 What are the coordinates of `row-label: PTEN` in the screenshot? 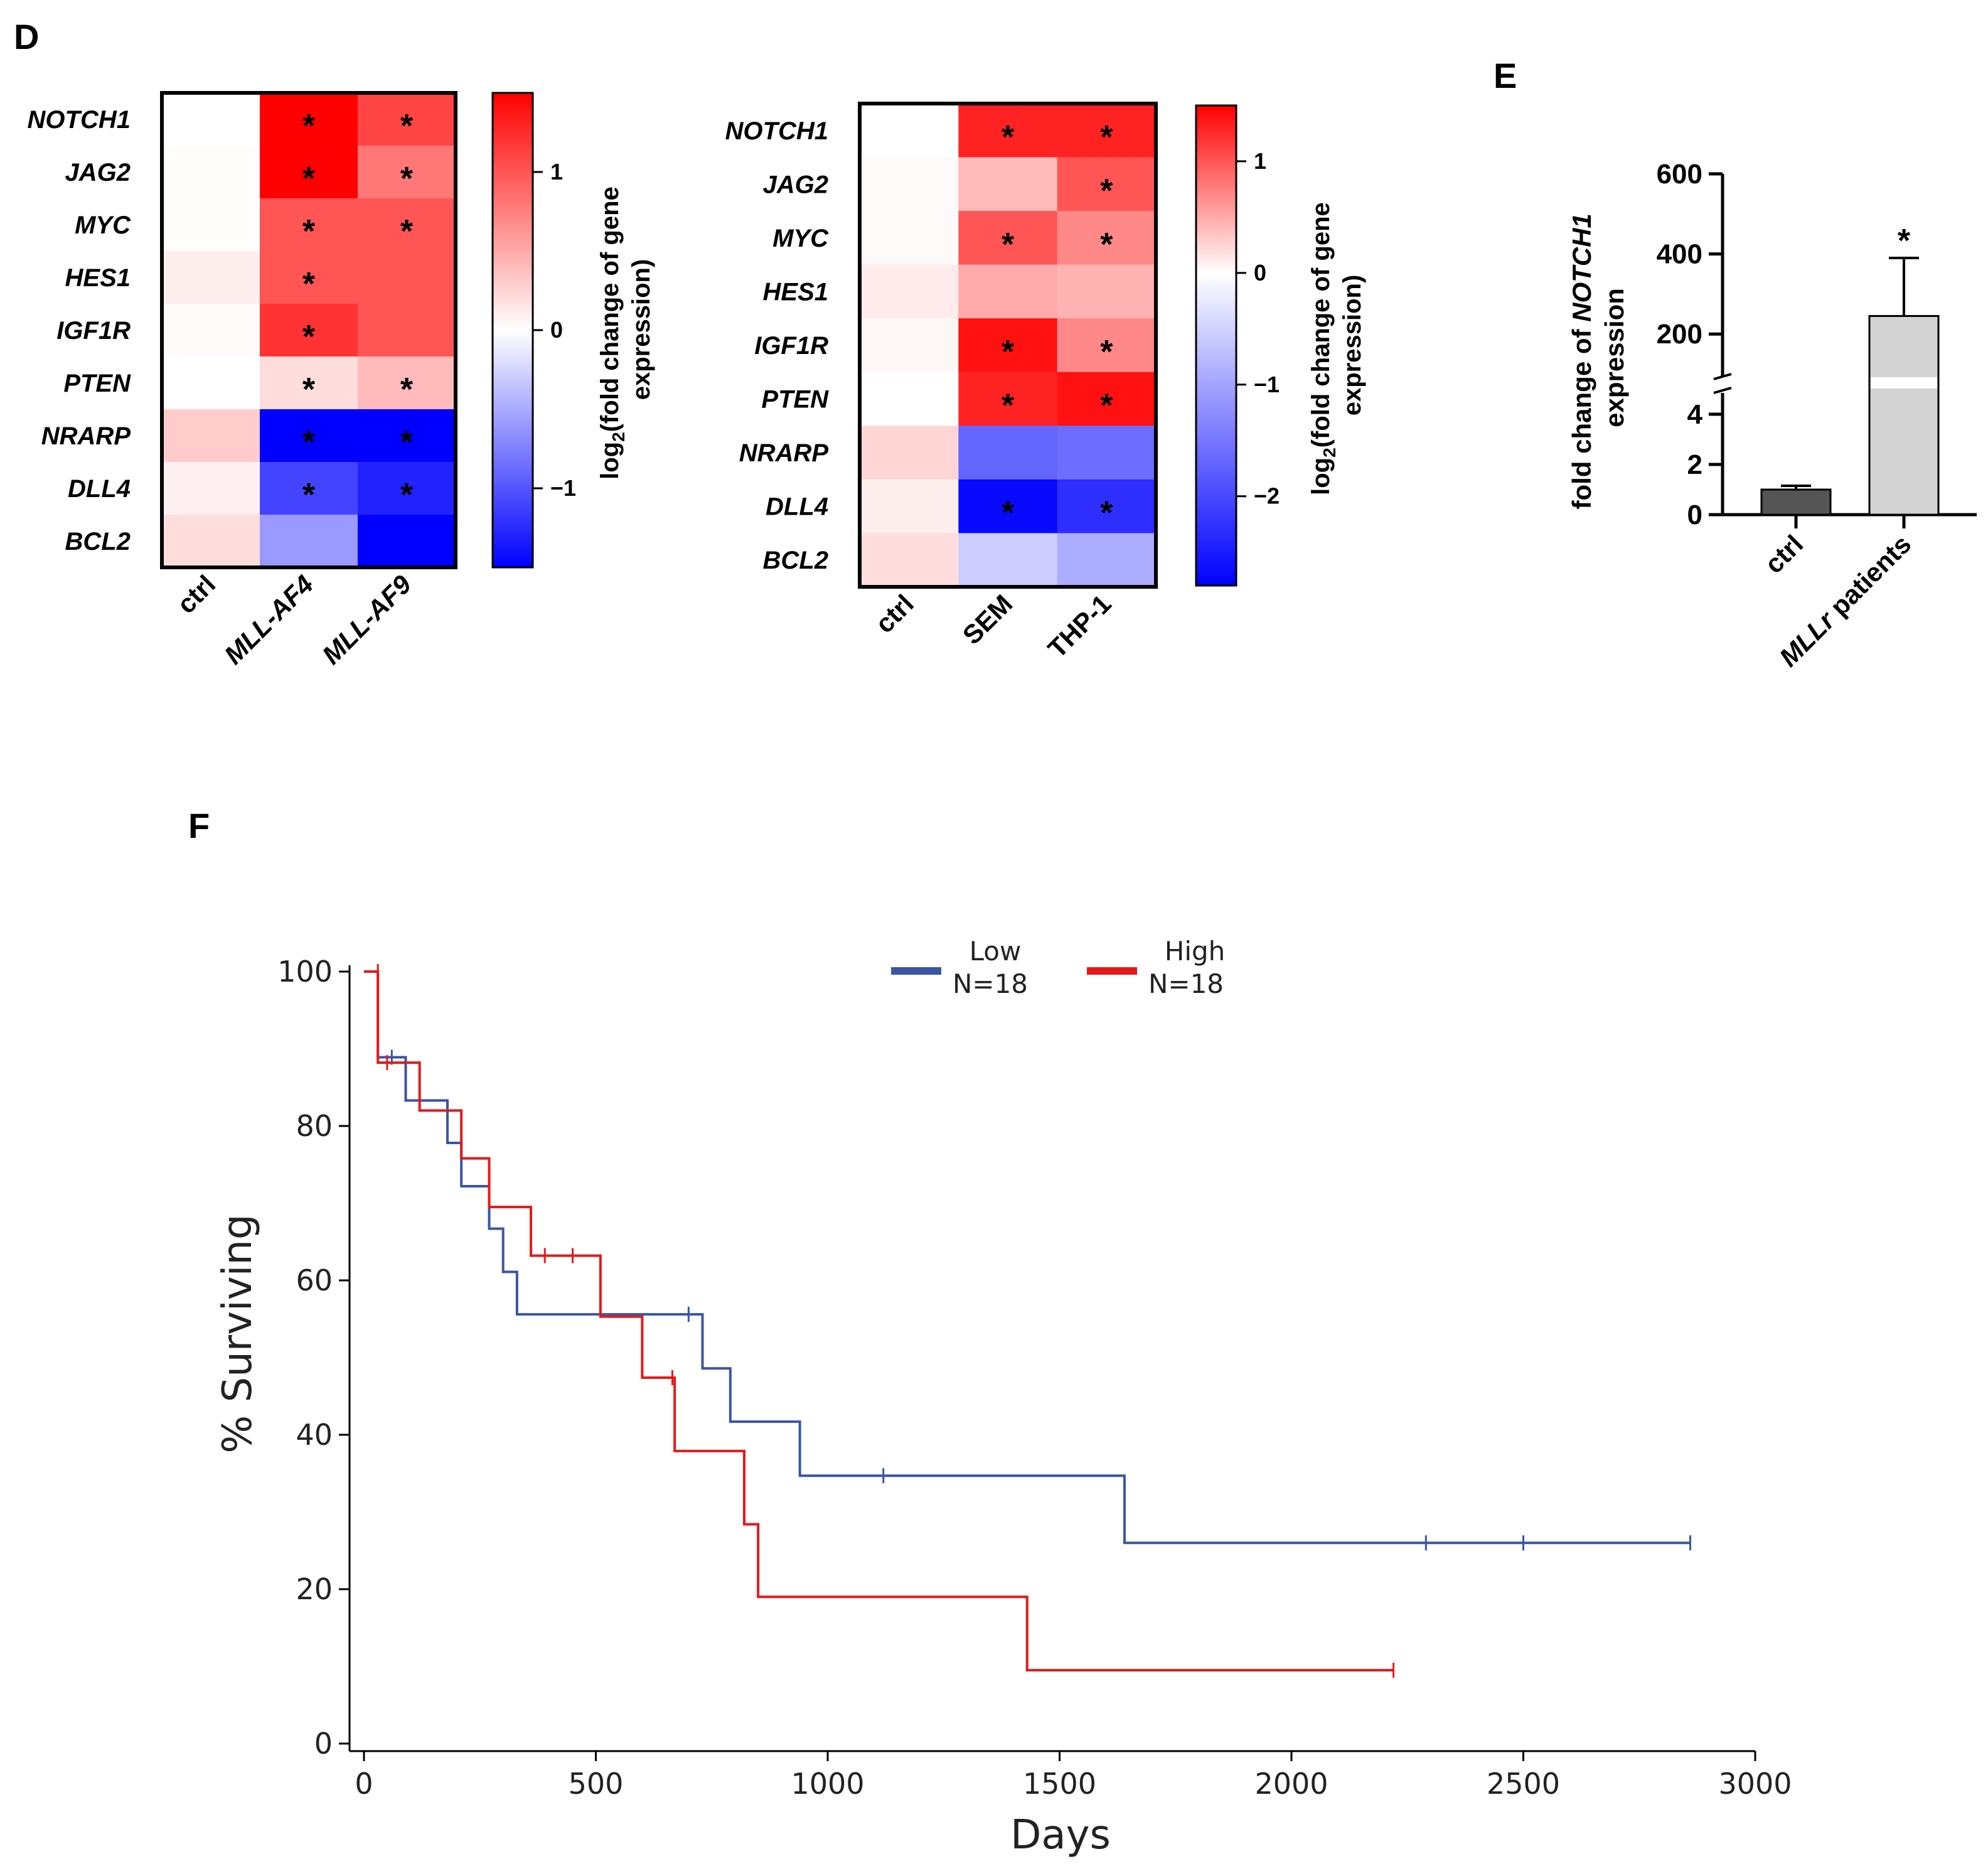 It's located at (97, 384).